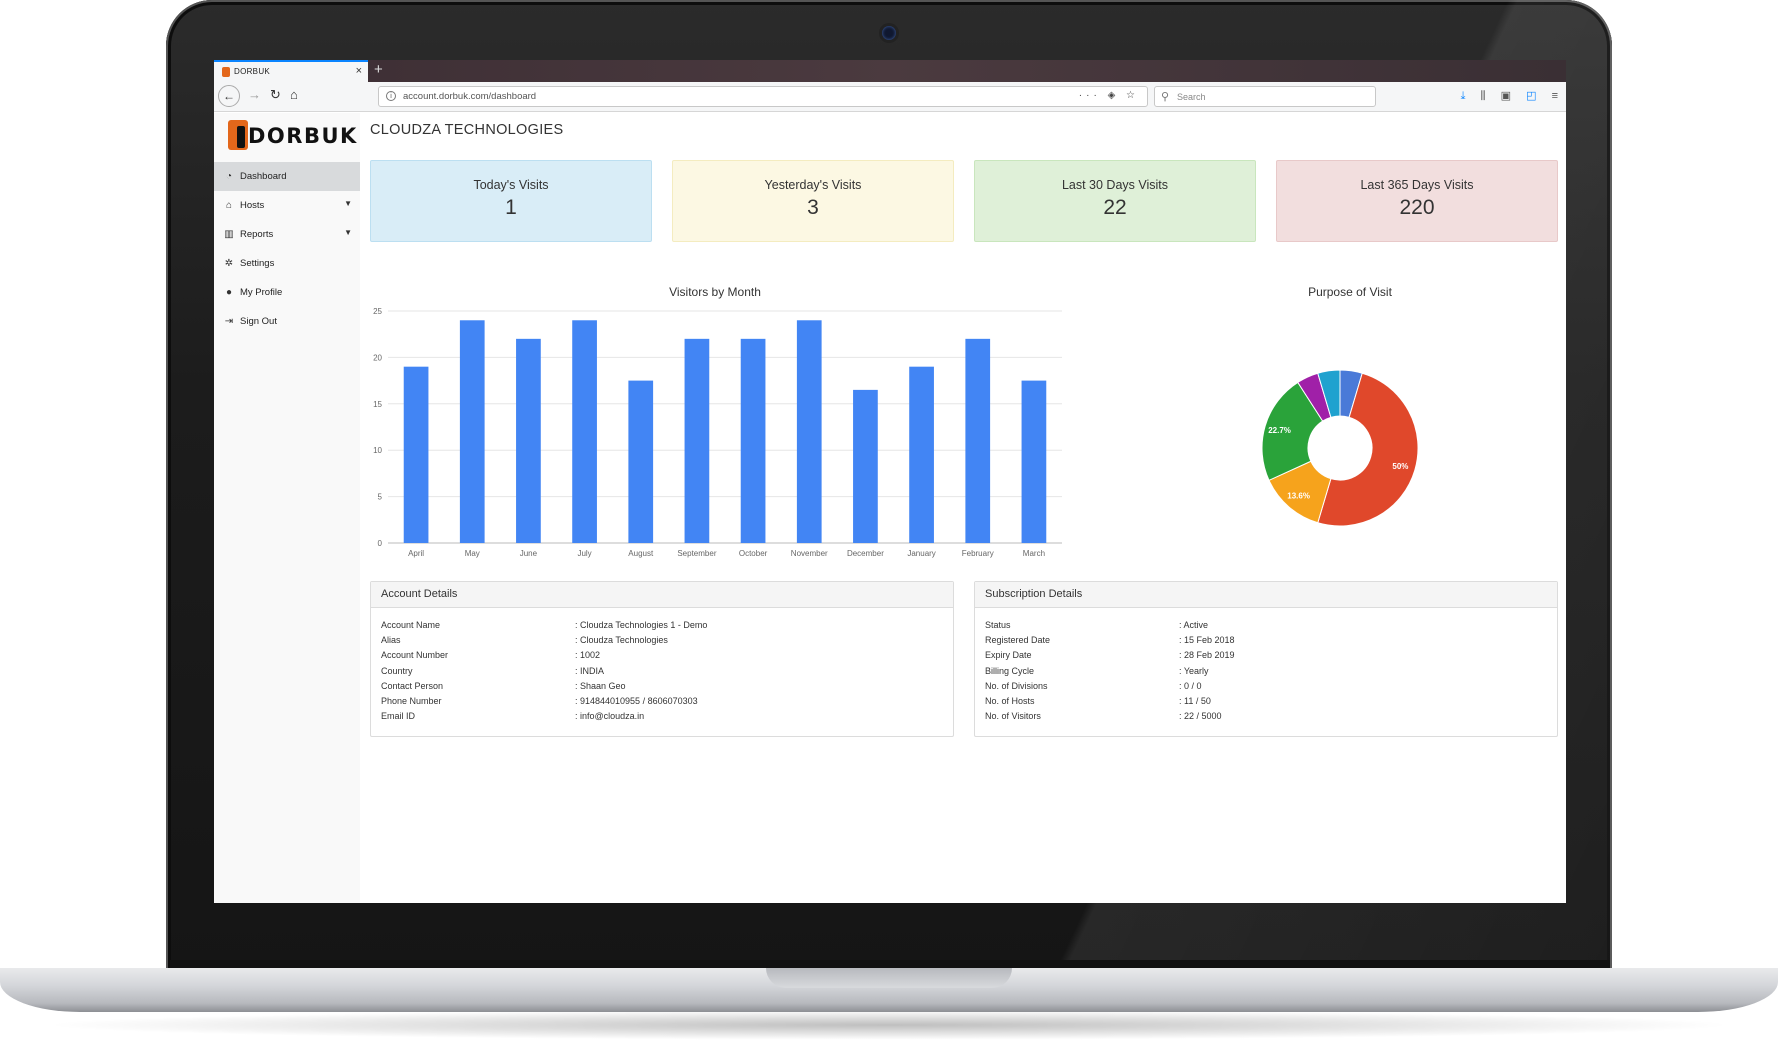 This screenshot has height=1062, width=1778. I want to click on y-tick-label: 5, so click(380, 497).